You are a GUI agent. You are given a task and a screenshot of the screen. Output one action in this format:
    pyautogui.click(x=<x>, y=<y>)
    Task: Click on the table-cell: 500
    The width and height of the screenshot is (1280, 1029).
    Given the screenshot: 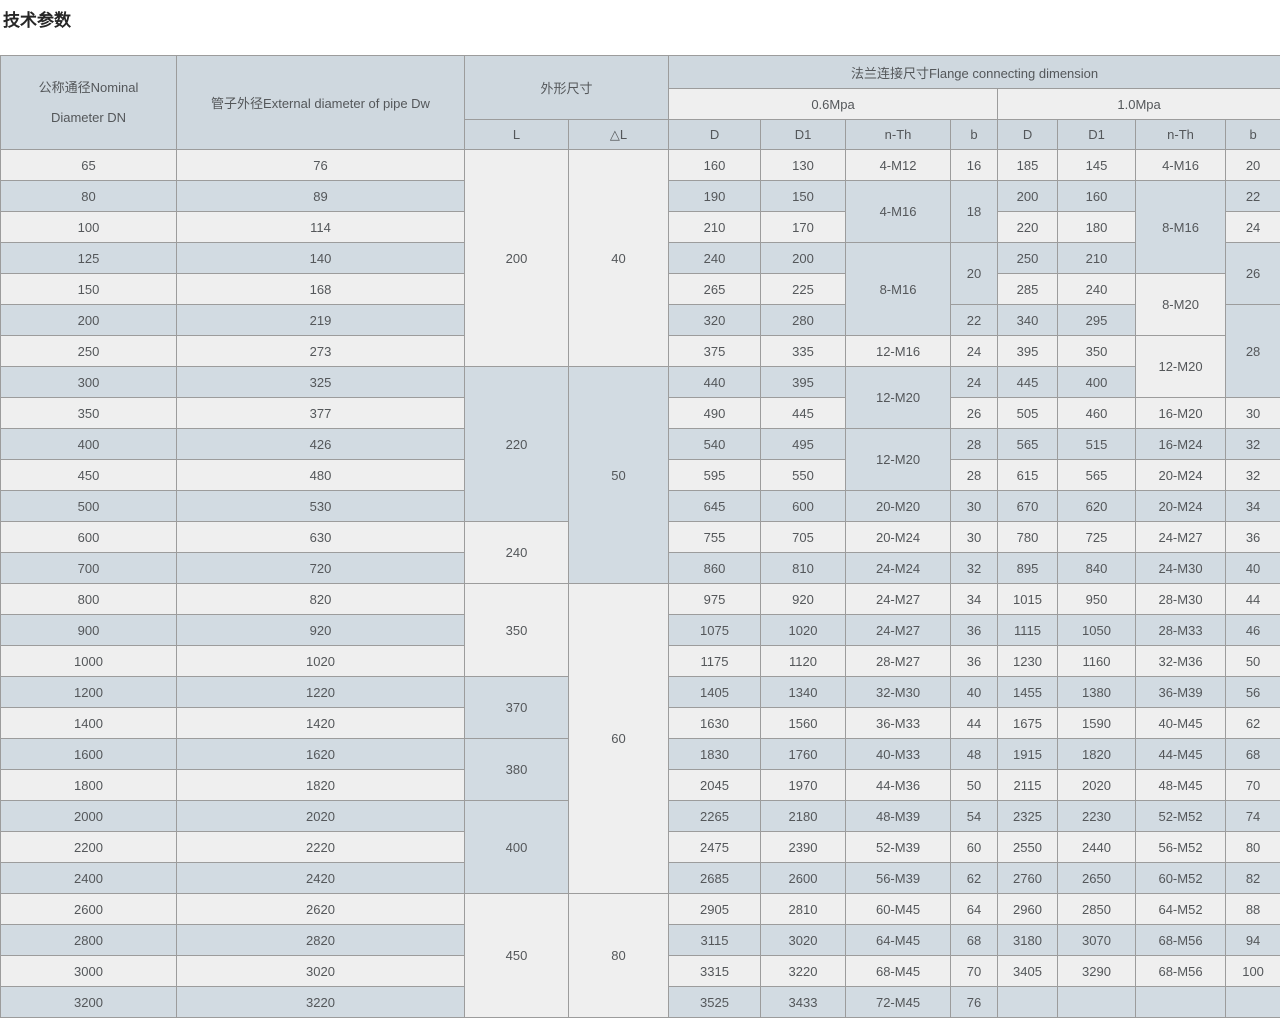 What is the action you would take?
    pyautogui.click(x=88, y=506)
    